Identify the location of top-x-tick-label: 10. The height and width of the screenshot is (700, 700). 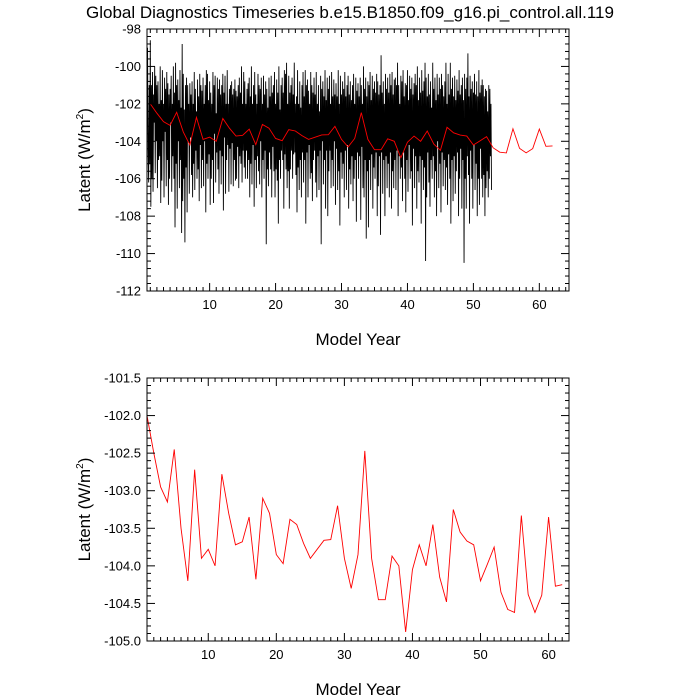
(209, 304).